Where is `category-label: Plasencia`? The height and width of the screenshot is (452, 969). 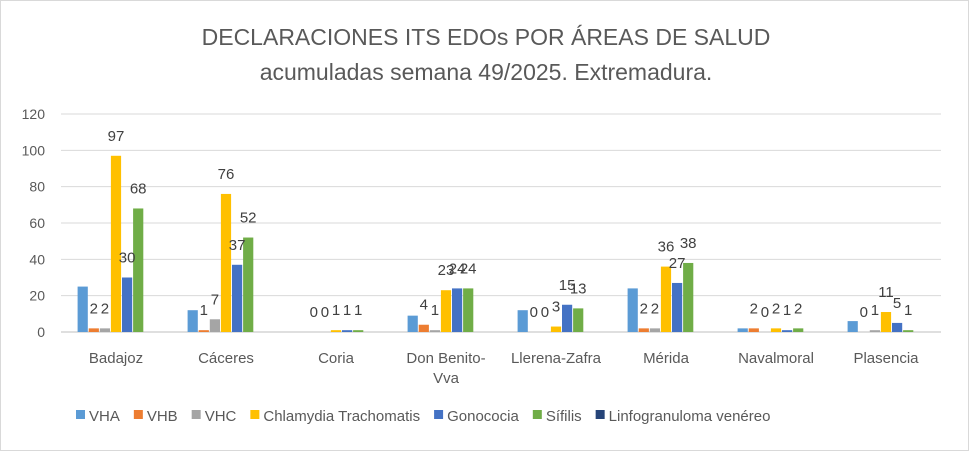 category-label: Plasencia is located at coordinates (886, 358).